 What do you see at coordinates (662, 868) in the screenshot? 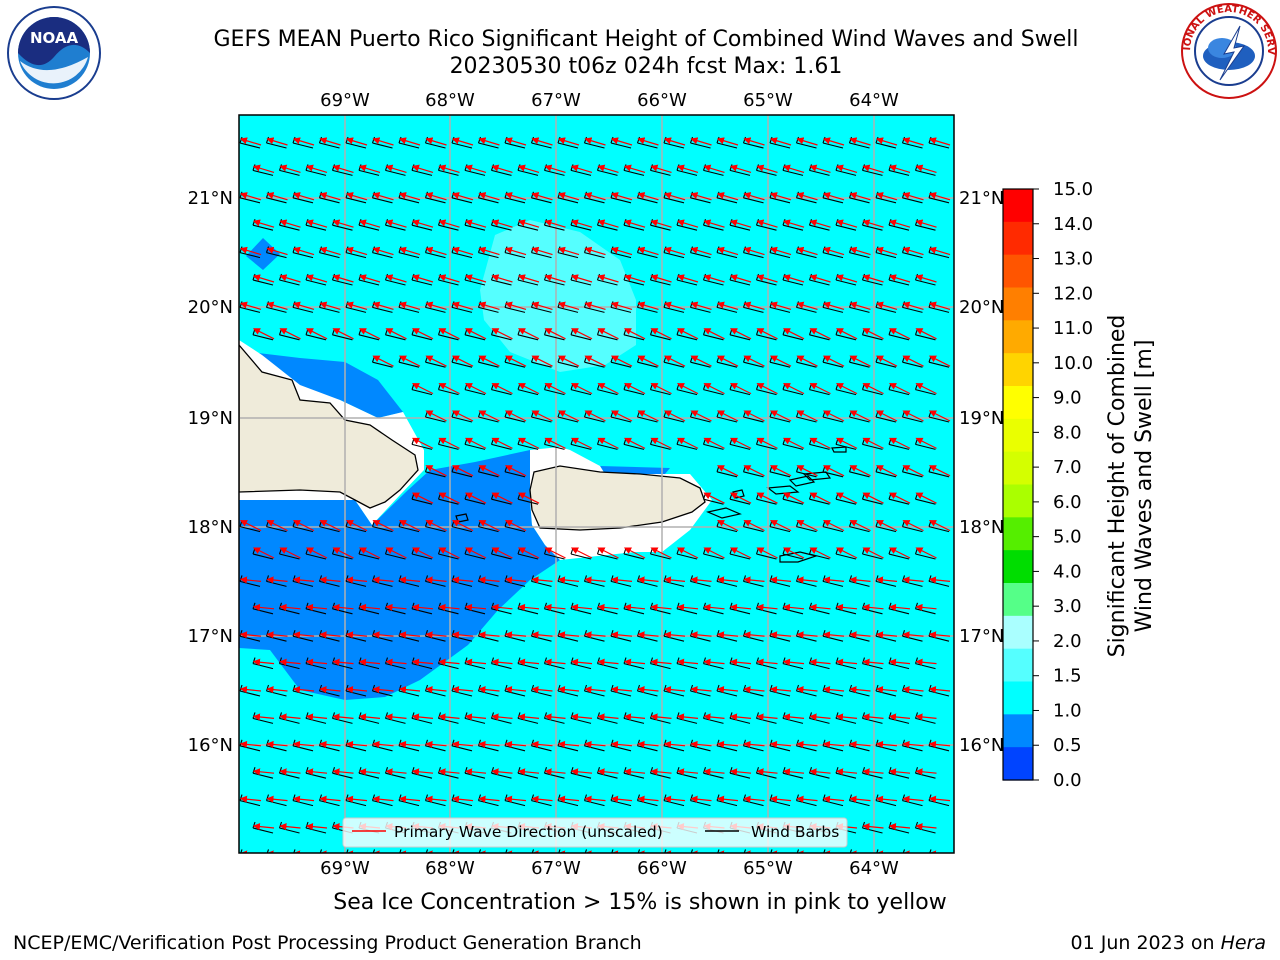
I see `lon-label-bottom: 66°W` at bounding box center [662, 868].